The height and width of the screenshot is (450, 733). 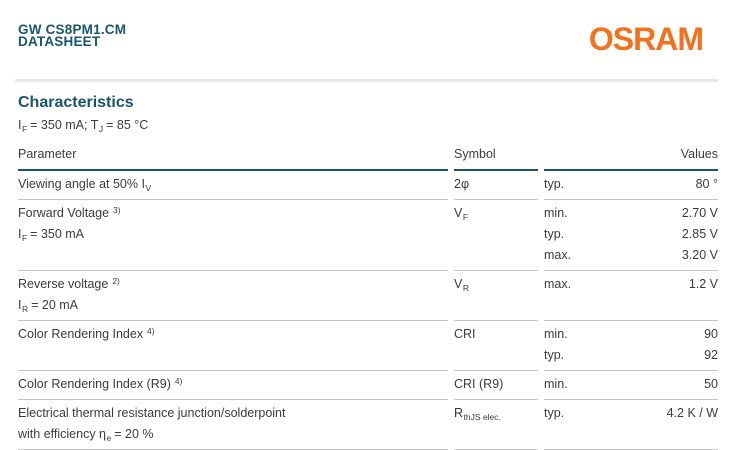 I want to click on value-text: 2.85 V, so click(x=699, y=234).